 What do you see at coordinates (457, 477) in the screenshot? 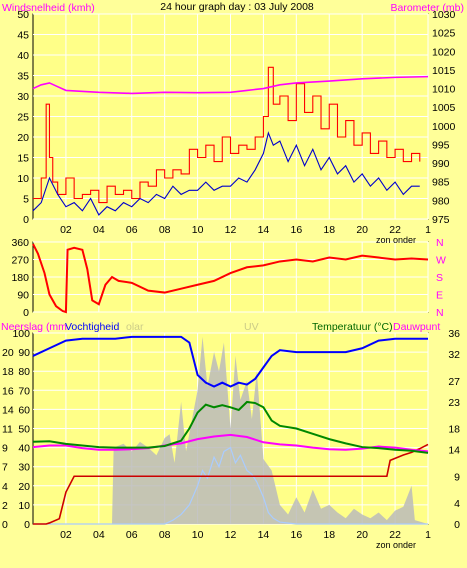
I see `temperature-tick-label: 9` at bounding box center [457, 477].